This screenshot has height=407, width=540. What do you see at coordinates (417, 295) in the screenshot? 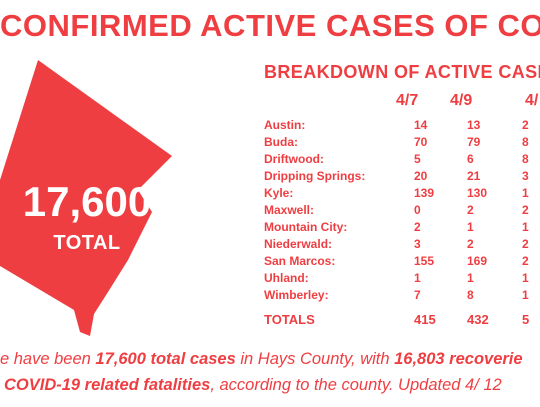
I see `case-value: 7` at bounding box center [417, 295].